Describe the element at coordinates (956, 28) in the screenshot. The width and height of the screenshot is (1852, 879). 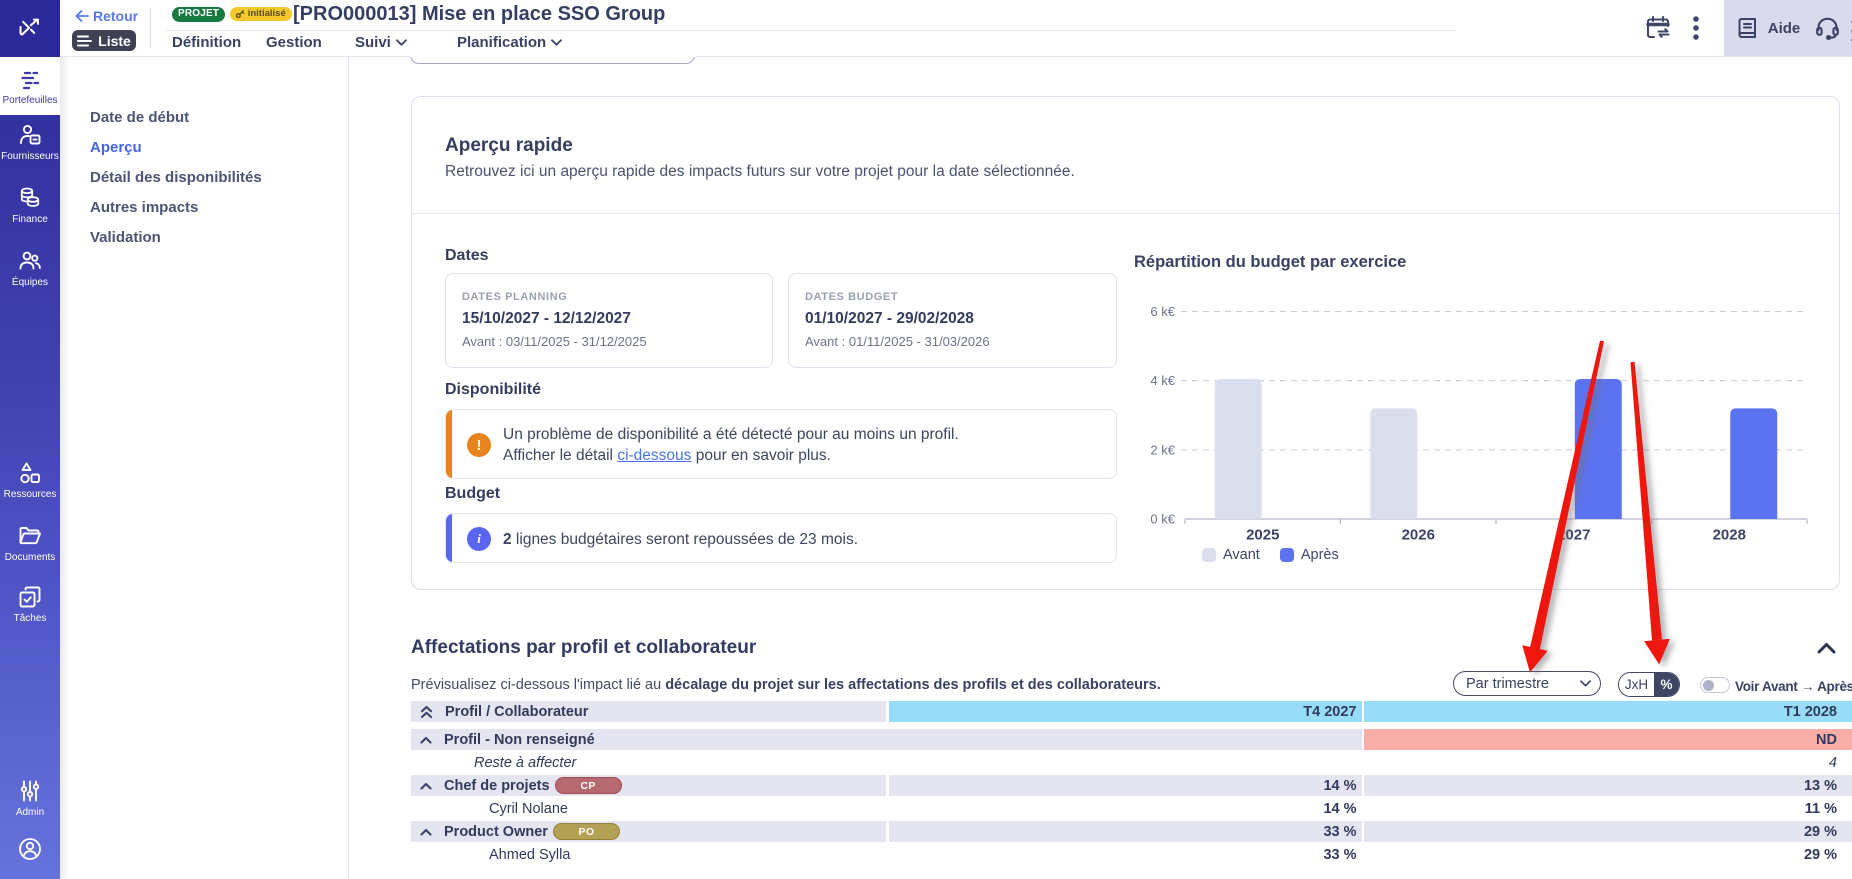
I see `top-header: Retour Liste PROJET initialisé` at that location.